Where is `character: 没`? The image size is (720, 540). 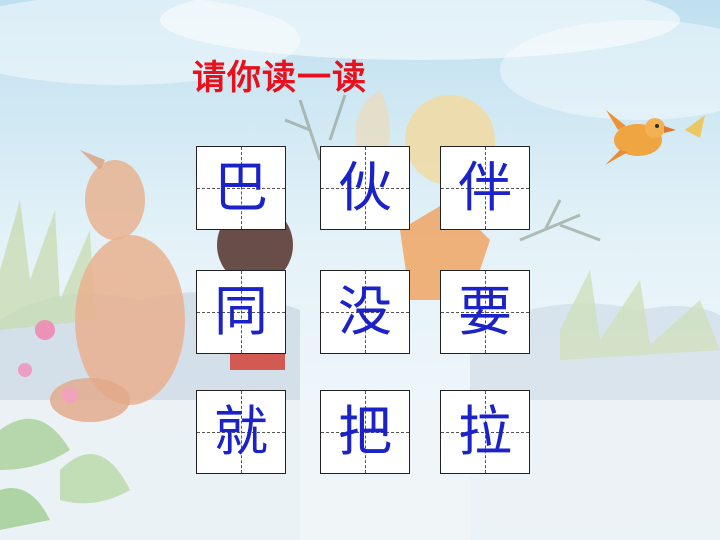 character: 没 is located at coordinates (365, 311).